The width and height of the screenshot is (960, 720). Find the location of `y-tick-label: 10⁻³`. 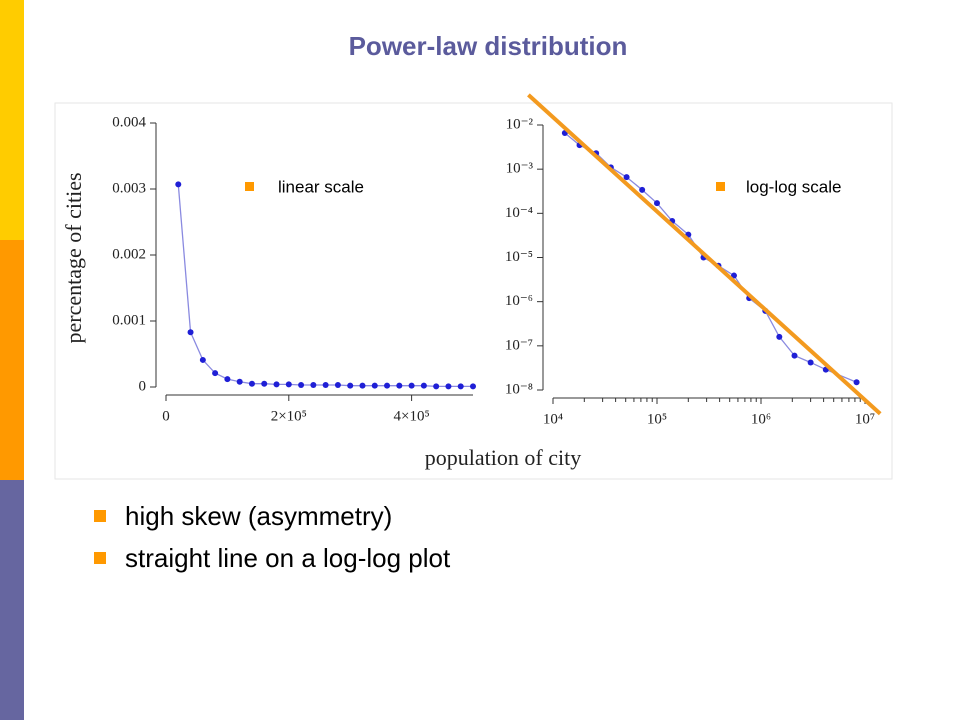

y-tick-label: 10⁻³ is located at coordinates (520, 169).